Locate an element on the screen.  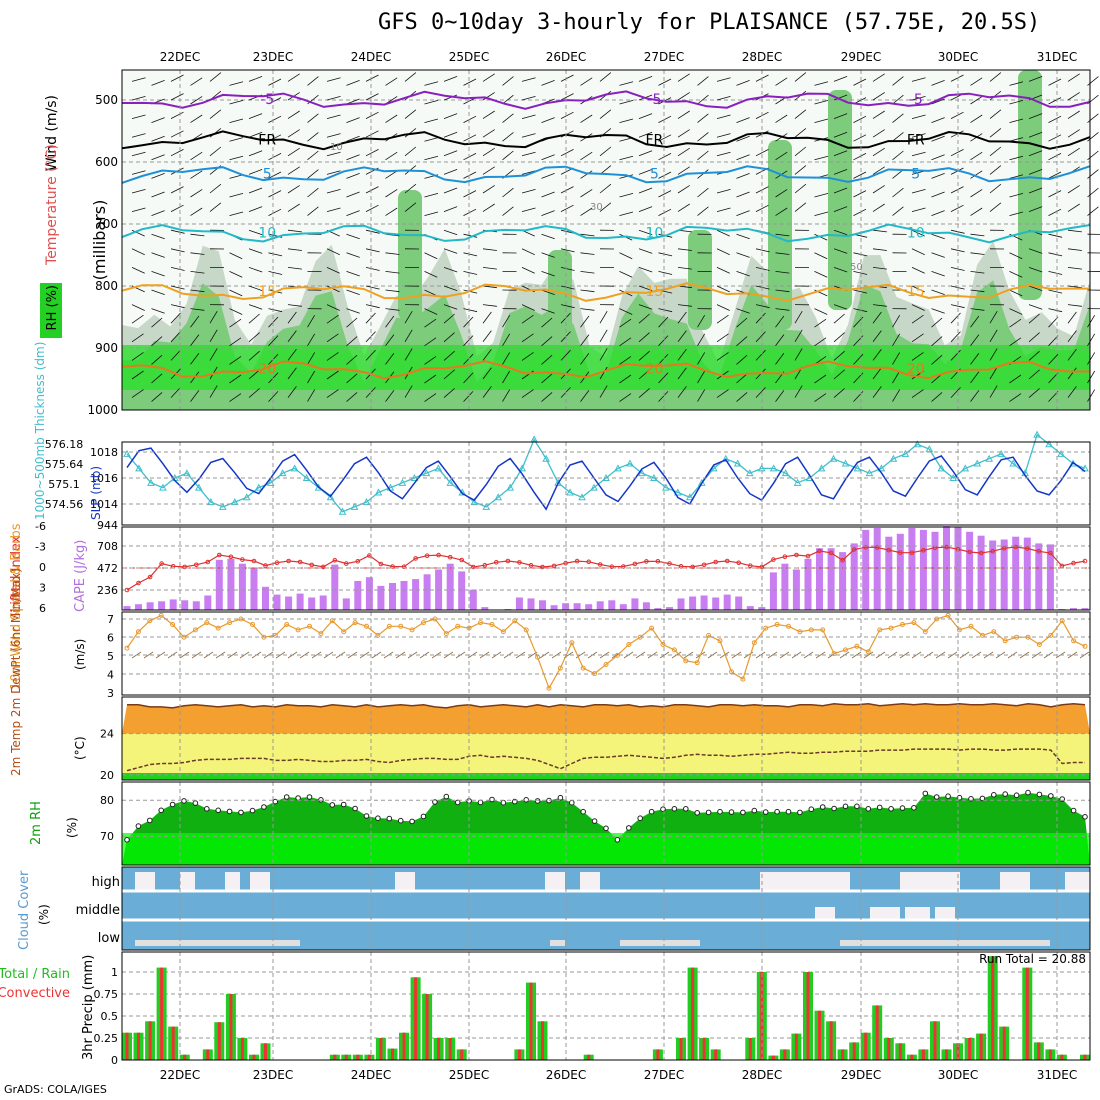
middle-cloud-gap is located at coordinates (917, 913).